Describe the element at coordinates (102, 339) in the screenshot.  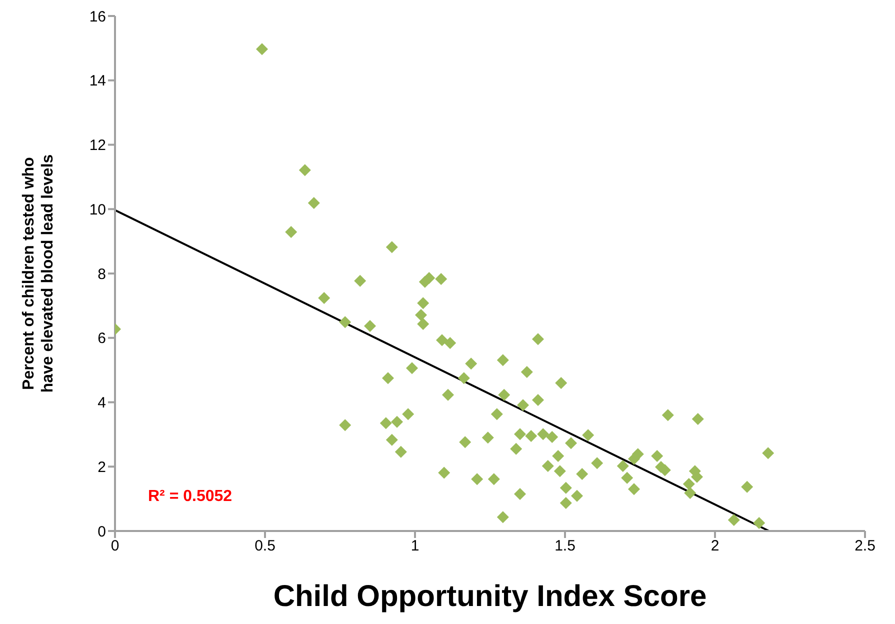
I see `y-tick-label: 6` at that location.